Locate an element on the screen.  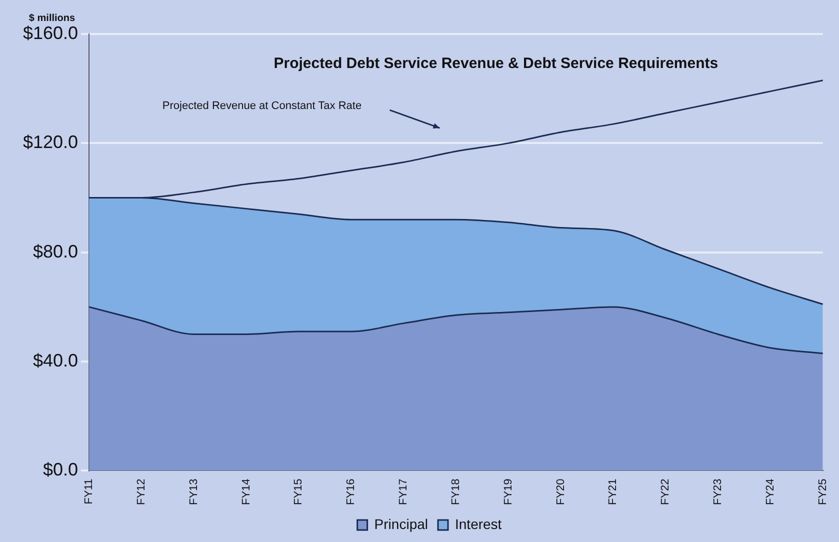
legend-label: Interest is located at coordinates (478, 524).